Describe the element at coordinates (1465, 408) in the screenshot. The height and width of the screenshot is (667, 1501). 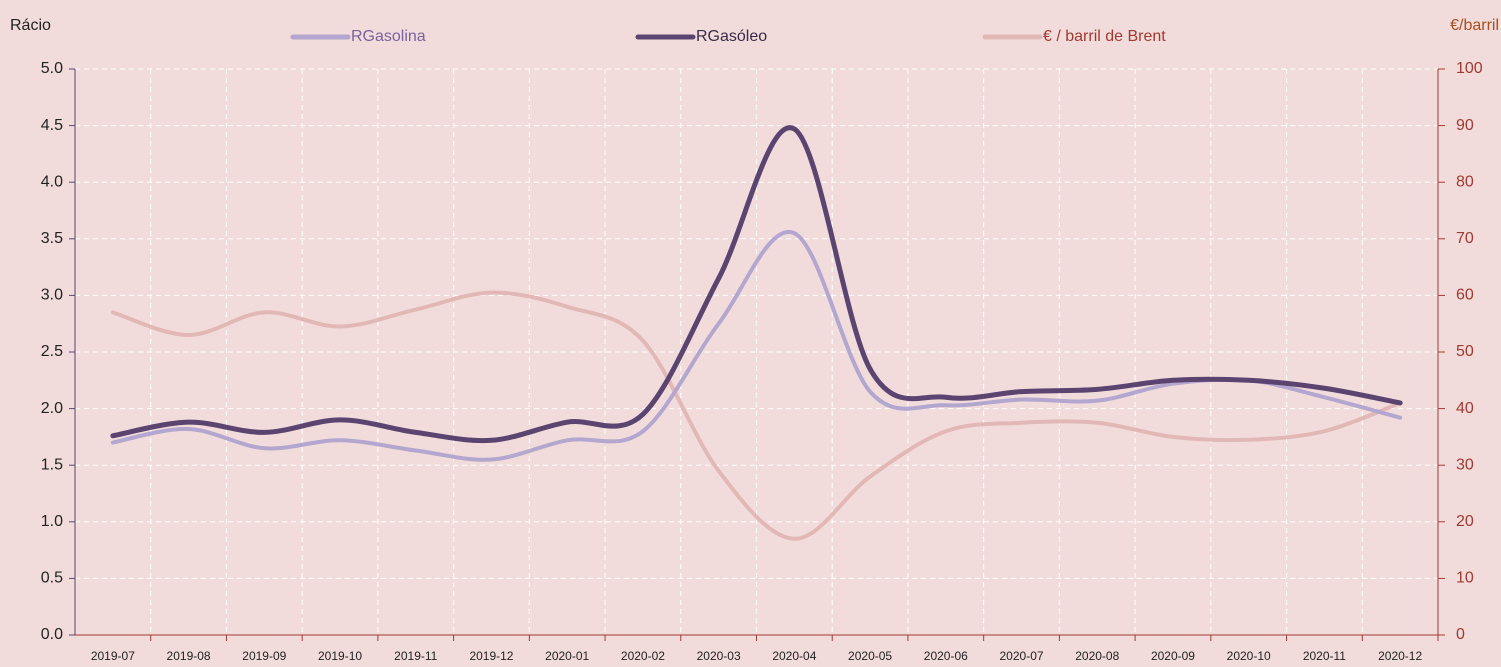
I see `y2-tick-label: 40` at that location.